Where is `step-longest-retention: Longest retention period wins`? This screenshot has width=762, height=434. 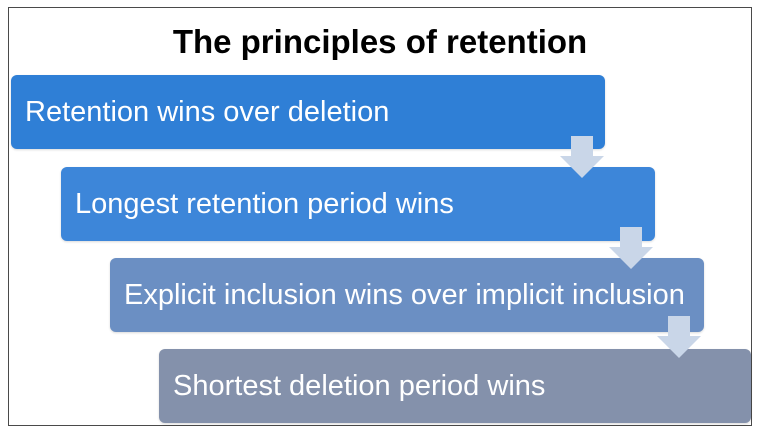 step-longest-retention: Longest retention period wins is located at coordinates (358, 204).